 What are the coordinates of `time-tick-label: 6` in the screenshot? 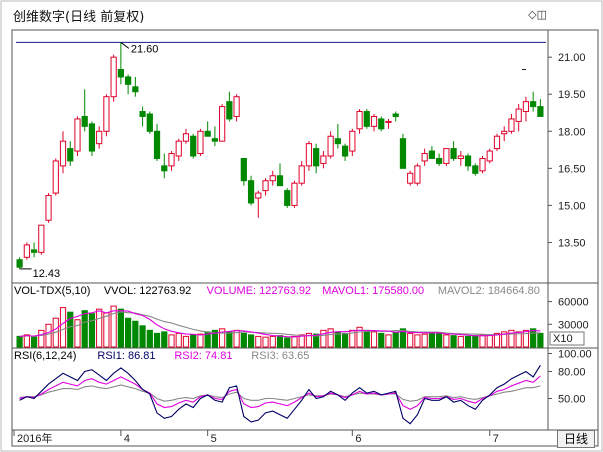 It's located at (358, 439).